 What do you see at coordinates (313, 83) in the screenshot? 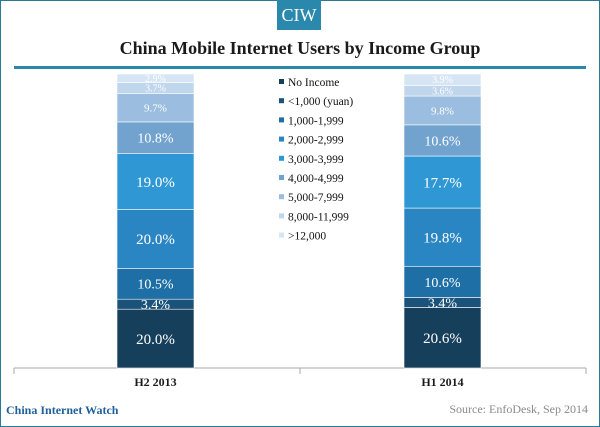
I see `legend-label: No Income` at bounding box center [313, 83].